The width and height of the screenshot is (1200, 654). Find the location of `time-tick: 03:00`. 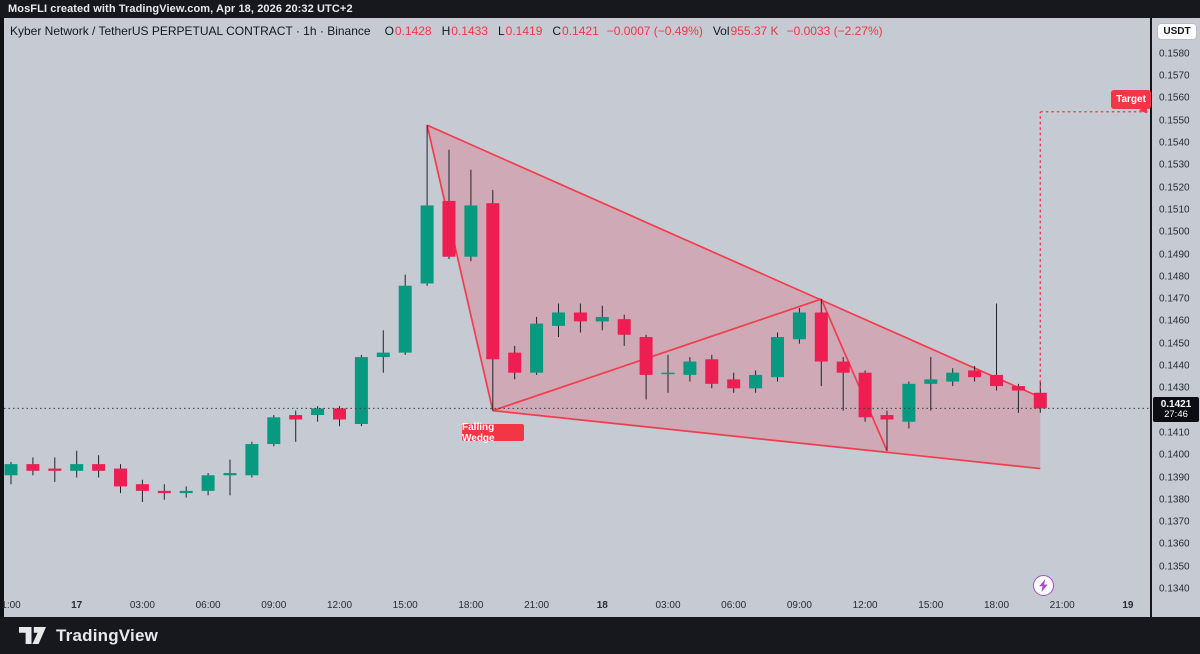

time-tick: 03:00 is located at coordinates (668, 605).